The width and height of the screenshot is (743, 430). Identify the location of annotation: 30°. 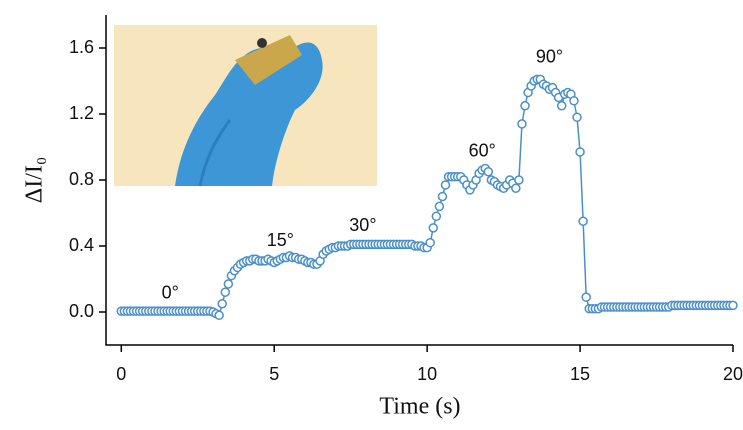
(362, 225).